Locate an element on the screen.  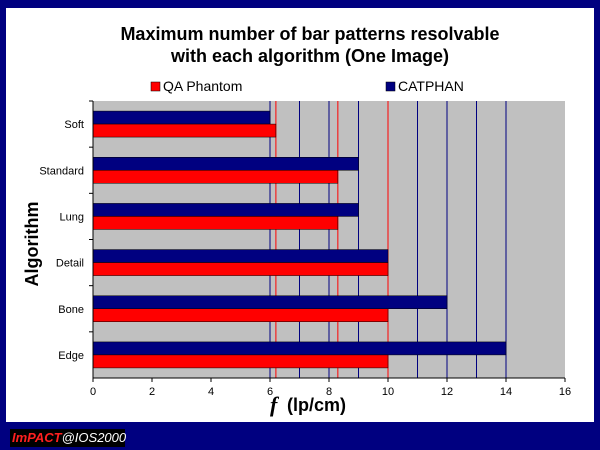
bar-catphan-bone is located at coordinates (270, 302).